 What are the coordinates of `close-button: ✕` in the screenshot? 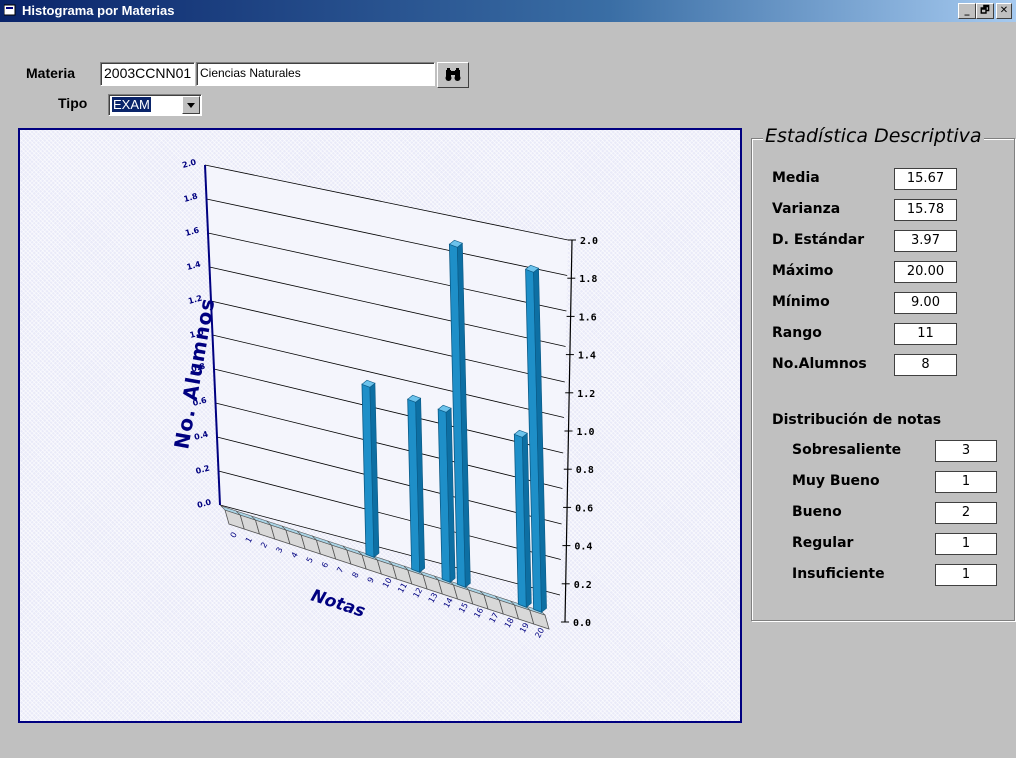 It's located at (1004, 11).